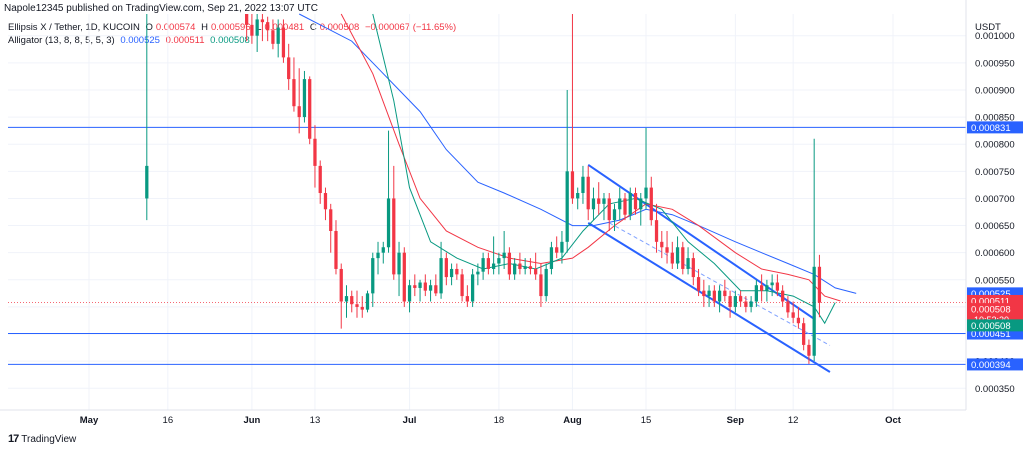 This screenshot has height=451, width=1024. I want to click on horizontal-level-tag, so click(995, 364).